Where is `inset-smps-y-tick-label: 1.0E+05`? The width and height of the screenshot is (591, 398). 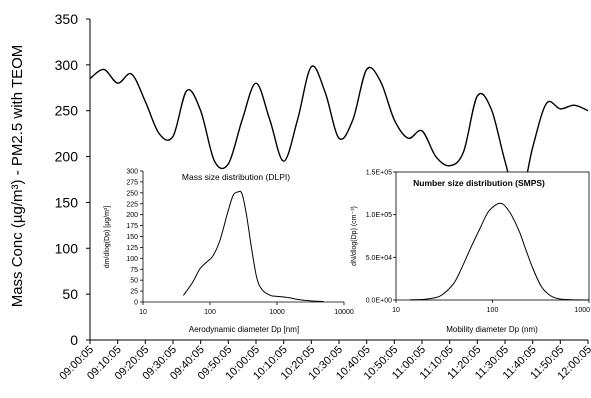 inset-smps-y-tick-label: 1.0E+05 is located at coordinates (379, 215).